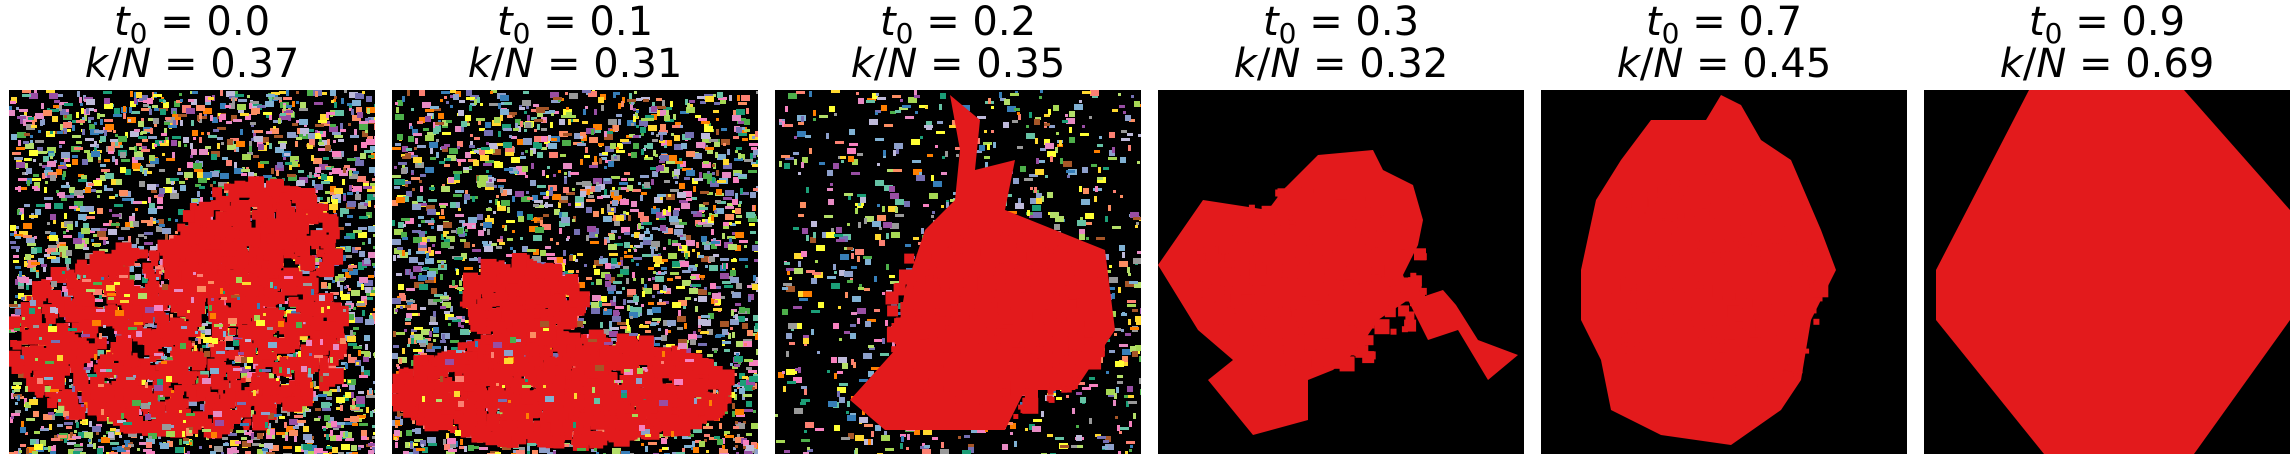  What do you see at coordinates (958, 64) in the screenshot?
I see `panel-title-k: k/N = 0.35` at bounding box center [958, 64].